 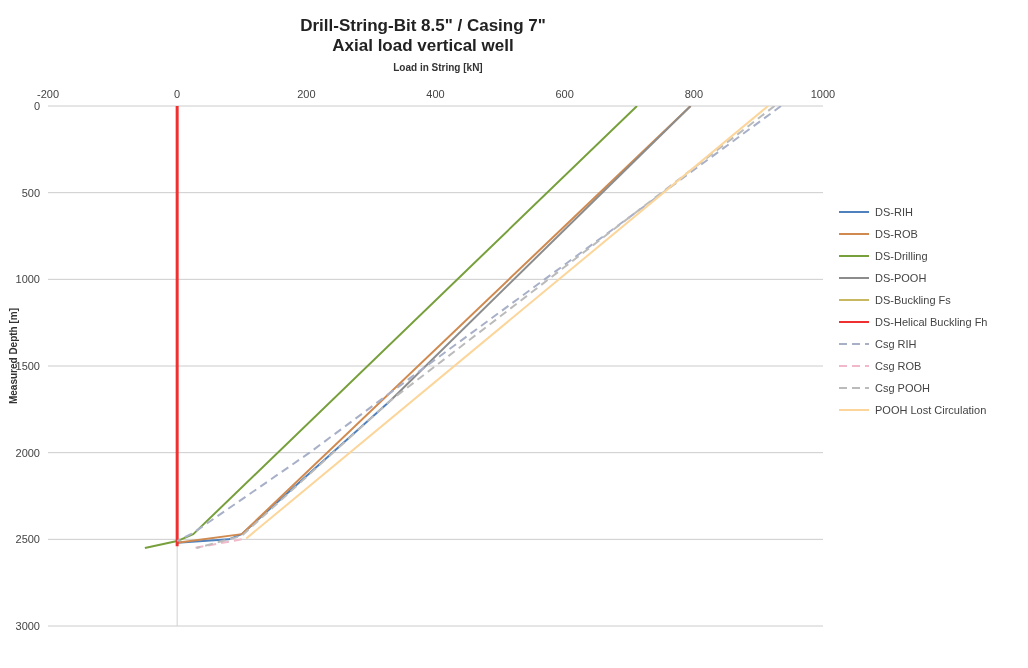 What do you see at coordinates (694, 94) in the screenshot?
I see `x-tick-label: 800` at bounding box center [694, 94].